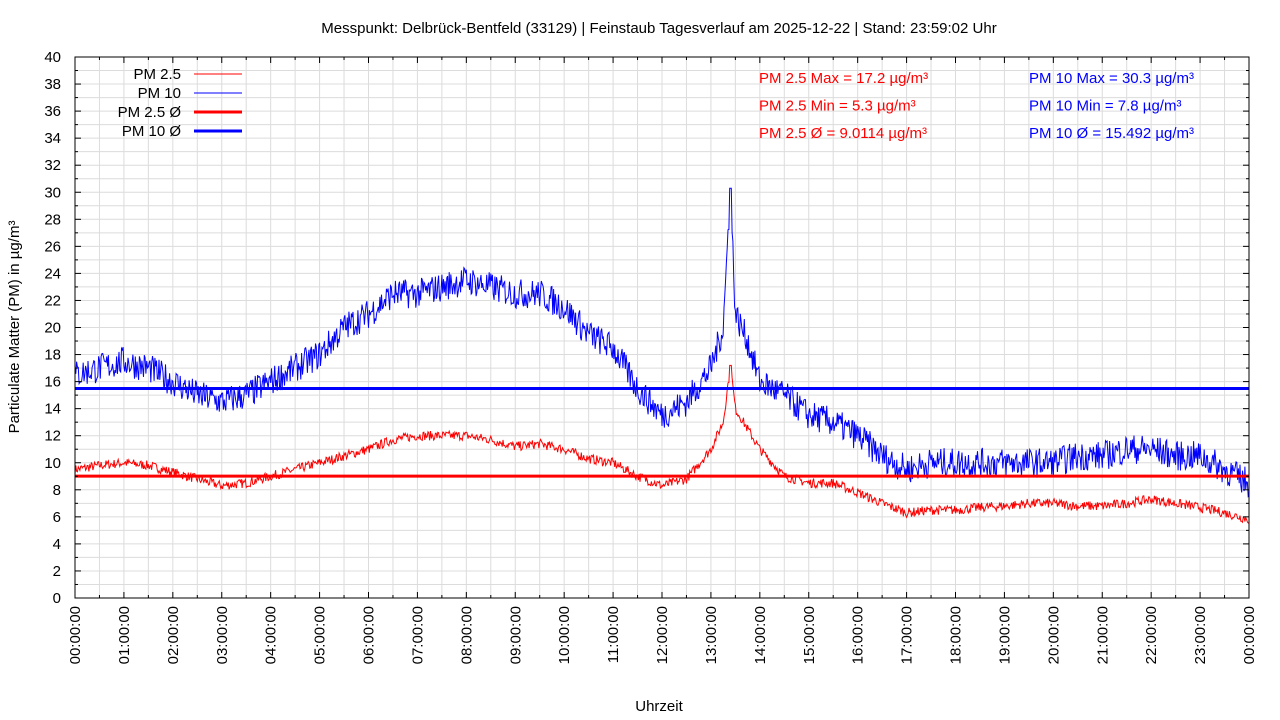 This screenshot has height=720, width=1280. Describe the element at coordinates (858, 635) in the screenshot. I see `x-tick-label: 16:00:00` at that location.